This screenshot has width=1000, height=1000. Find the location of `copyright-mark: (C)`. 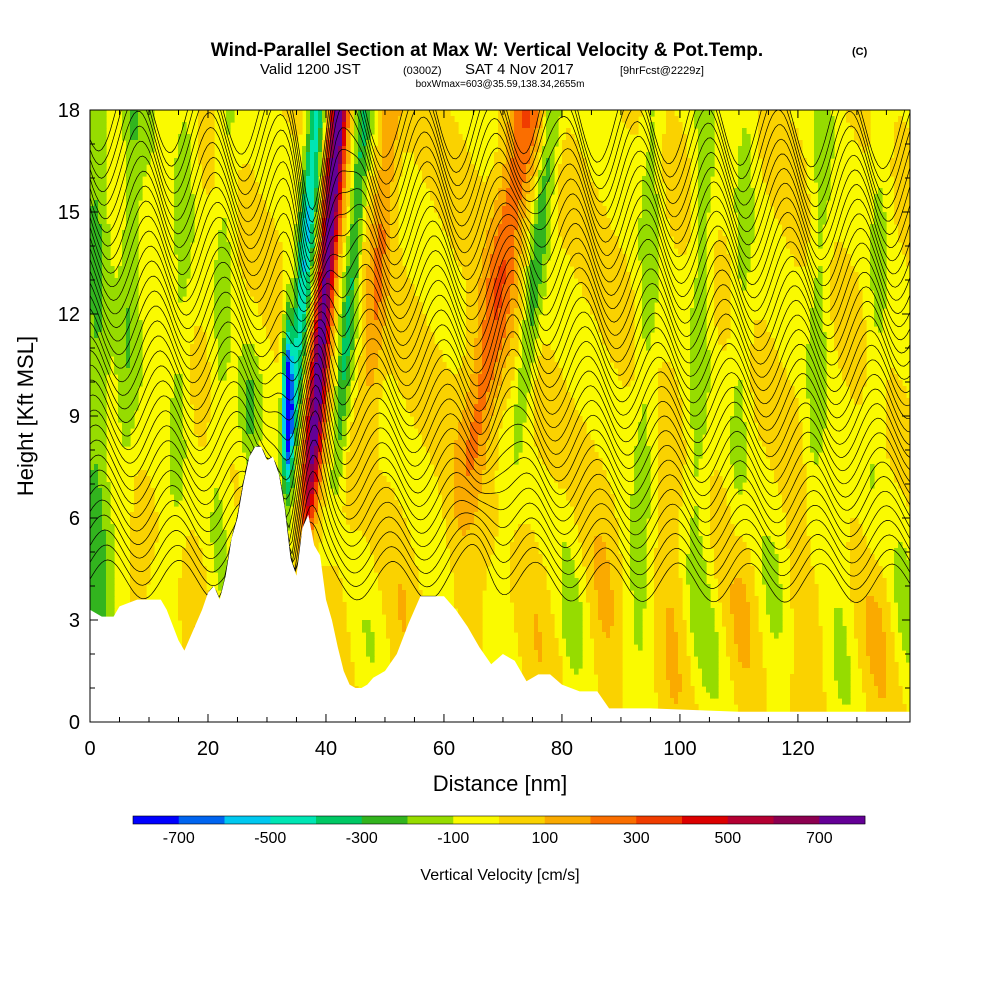

copyright-mark: (C) is located at coordinates (860, 52).